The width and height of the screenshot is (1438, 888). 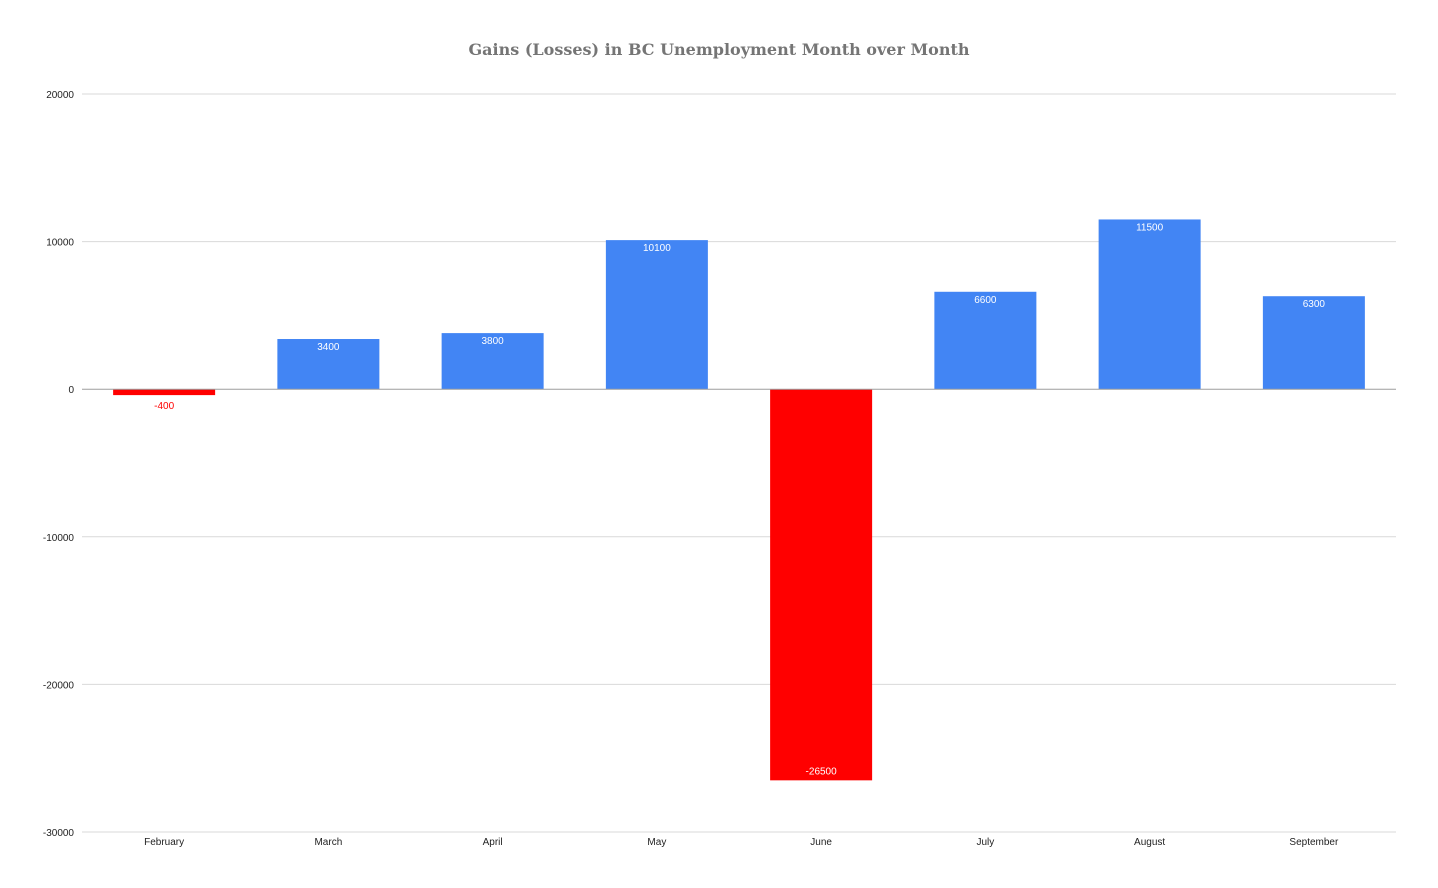 What do you see at coordinates (59, 538) in the screenshot?
I see `y-tick-label: -10000` at bounding box center [59, 538].